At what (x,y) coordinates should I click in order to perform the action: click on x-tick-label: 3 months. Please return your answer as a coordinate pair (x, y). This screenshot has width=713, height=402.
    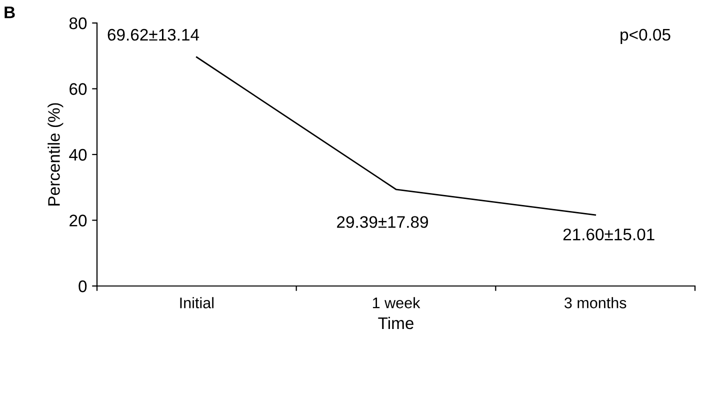
    Looking at the image, I should click on (595, 302).